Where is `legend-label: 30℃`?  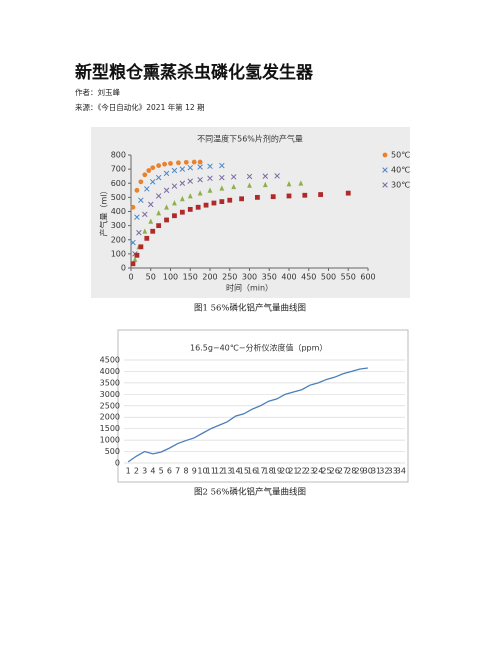
legend-label: 30℃ is located at coordinates (400, 185).